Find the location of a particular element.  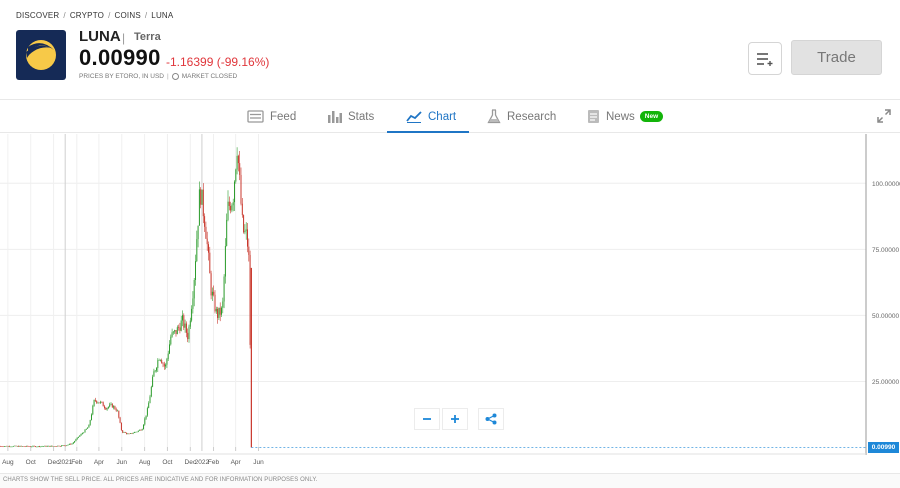

y-tick-label: 75.00000 is located at coordinates (885, 250).